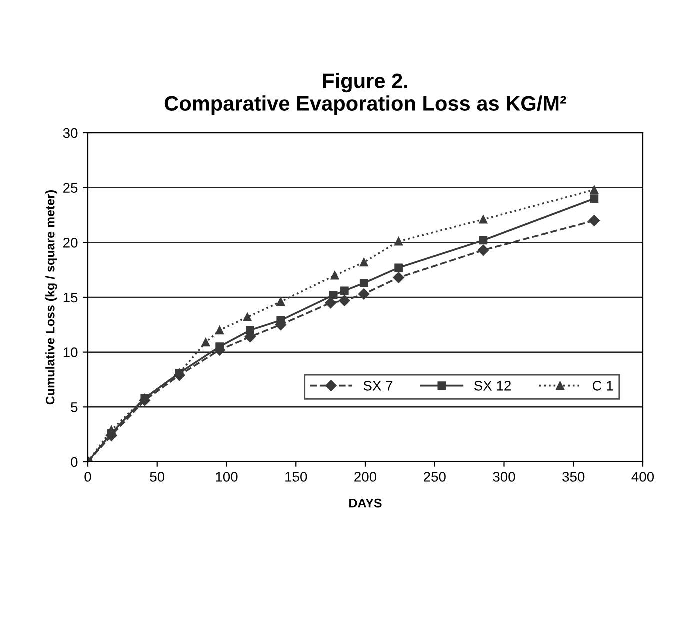 This screenshot has height=624, width=693. I want to click on x-tick-label: 300, so click(504, 477).